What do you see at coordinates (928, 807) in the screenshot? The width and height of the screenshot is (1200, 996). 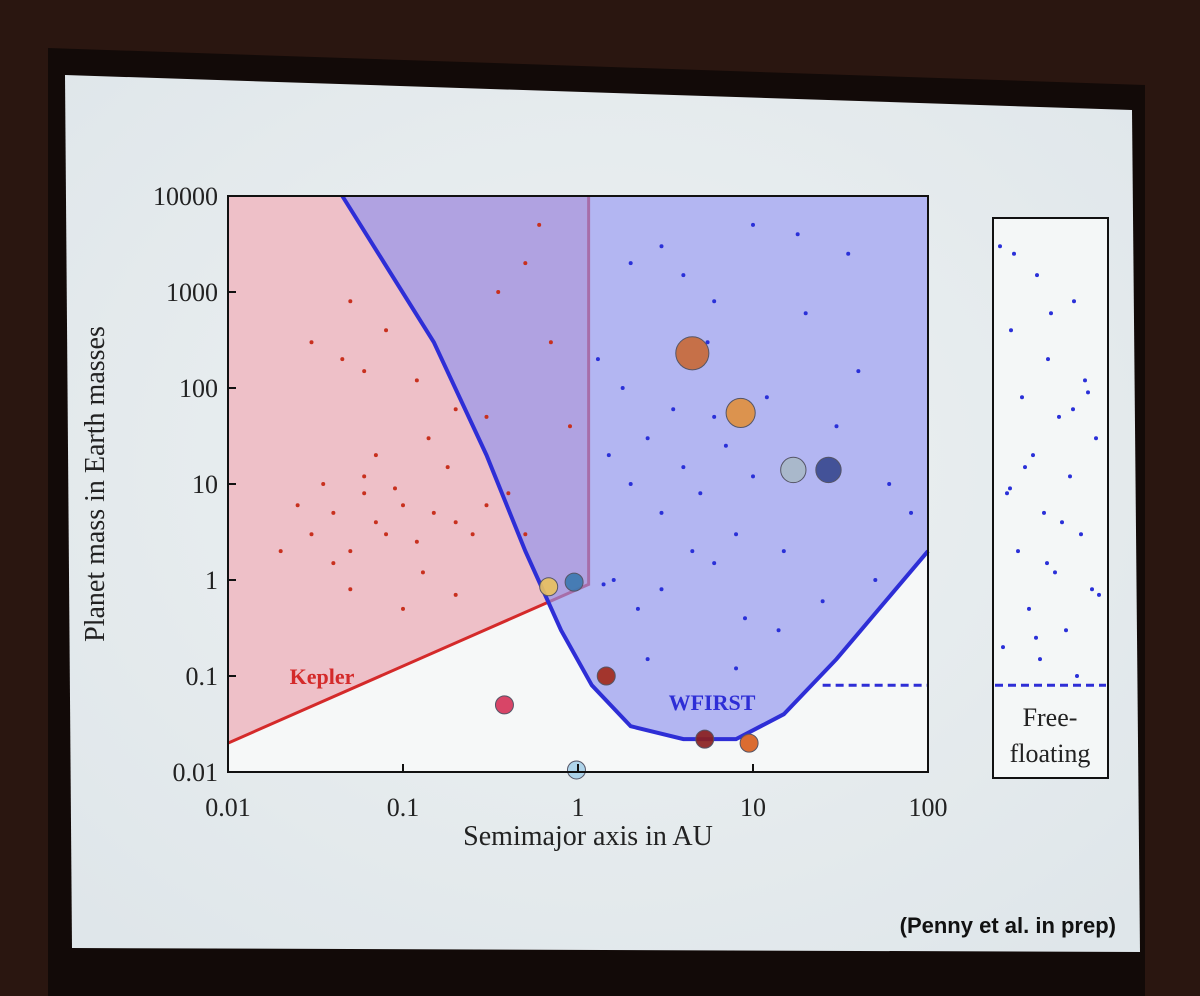 I see `x-tick-label: 100` at bounding box center [928, 807].